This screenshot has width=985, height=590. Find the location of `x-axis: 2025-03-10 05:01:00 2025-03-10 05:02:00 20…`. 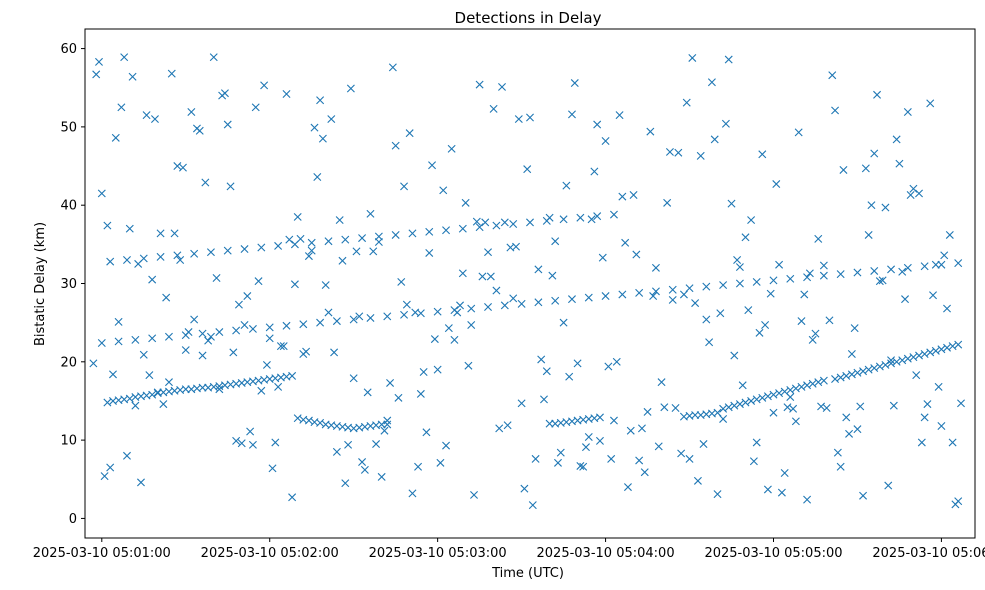

x-axis: 2025-03-10 05:01:00 2025-03-10 05:02:00 20… is located at coordinates (509, 549).